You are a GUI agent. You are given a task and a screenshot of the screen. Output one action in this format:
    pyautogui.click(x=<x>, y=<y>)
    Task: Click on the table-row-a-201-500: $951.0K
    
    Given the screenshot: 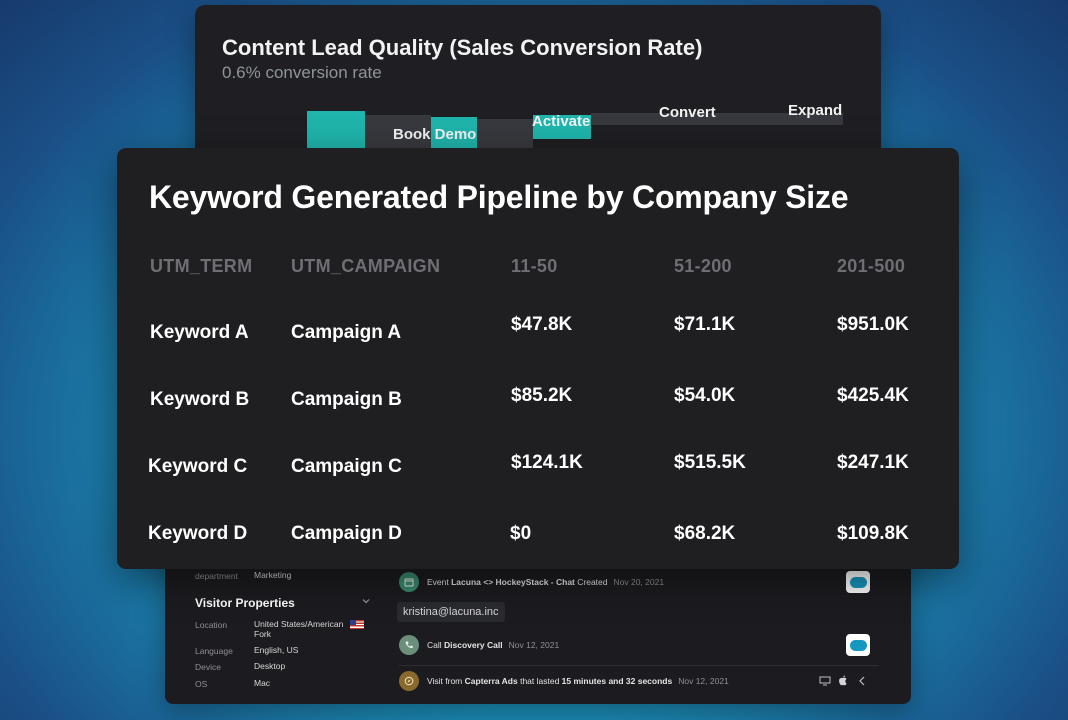 What is the action you would take?
    pyautogui.click(x=873, y=324)
    